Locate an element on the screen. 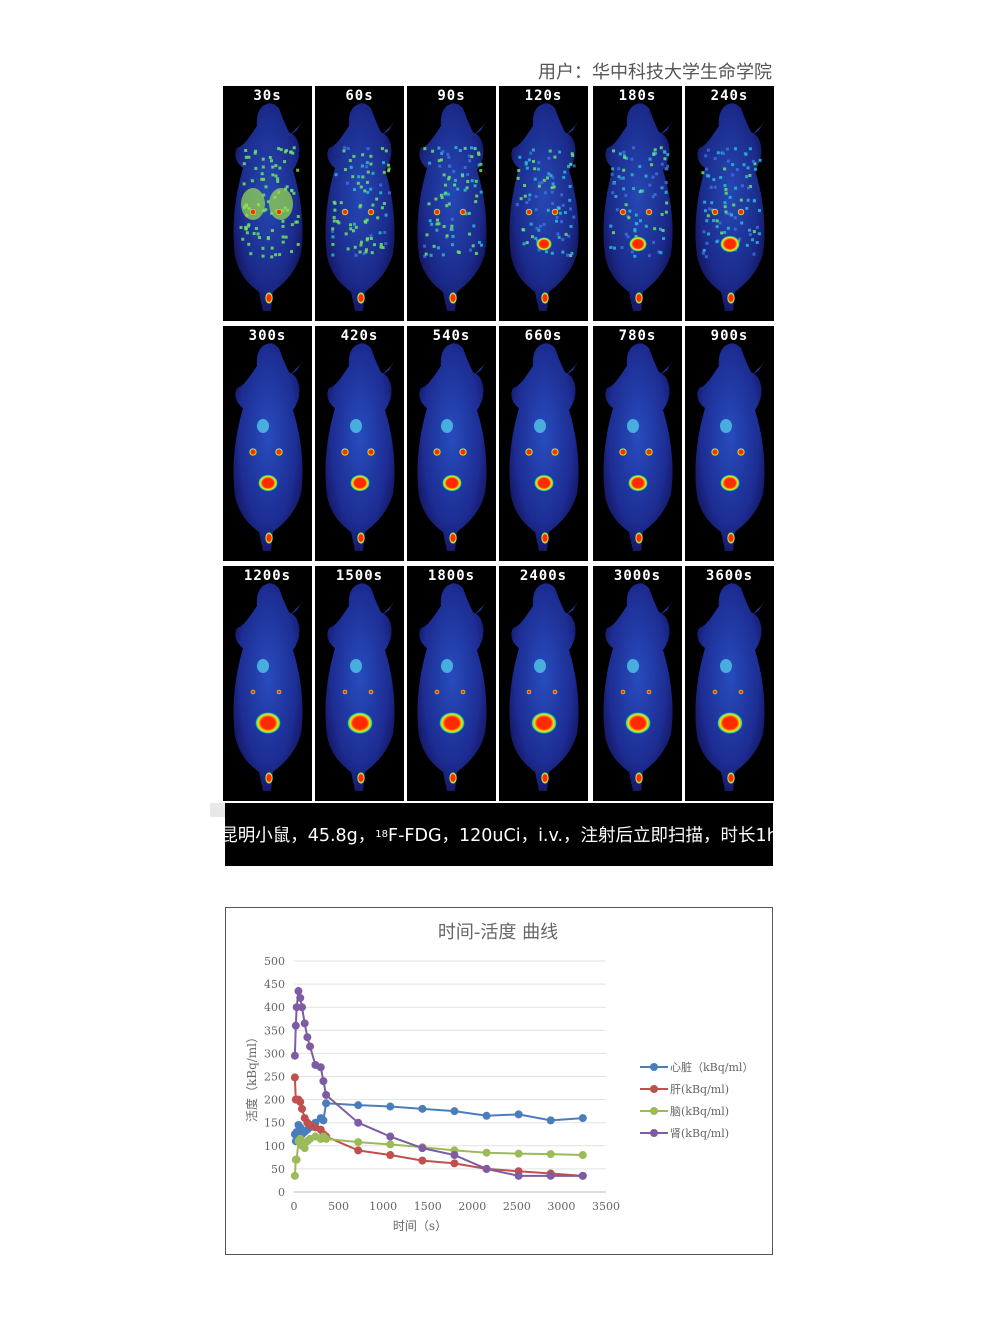 This screenshot has width=1000, height=1322. pet-frame: 3600s is located at coordinates (729, 683).